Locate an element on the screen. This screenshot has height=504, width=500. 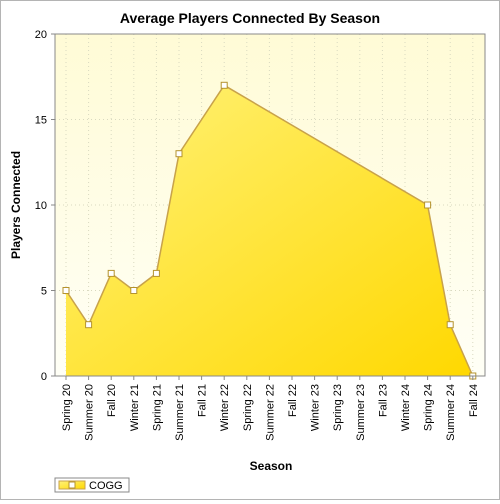
x-tick-label: Summer 22 is located at coordinates (270, 412).